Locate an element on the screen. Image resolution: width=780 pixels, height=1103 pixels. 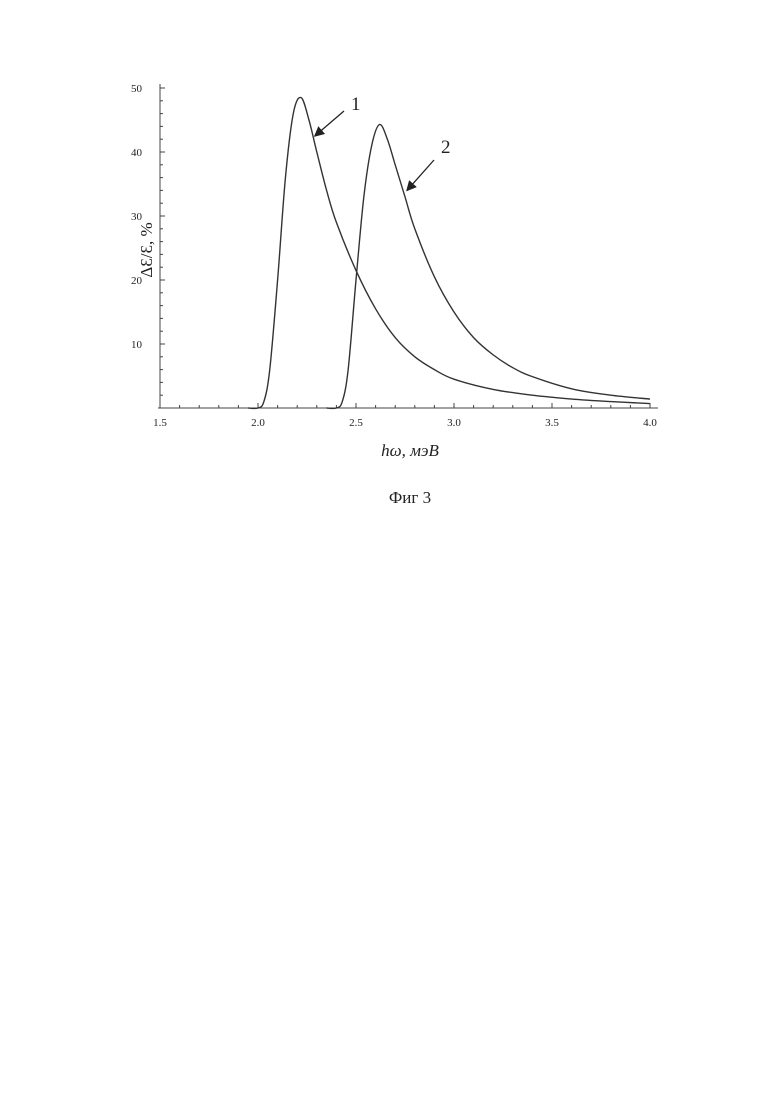
curve-annotations: 12 is located at coordinates (383, 142).